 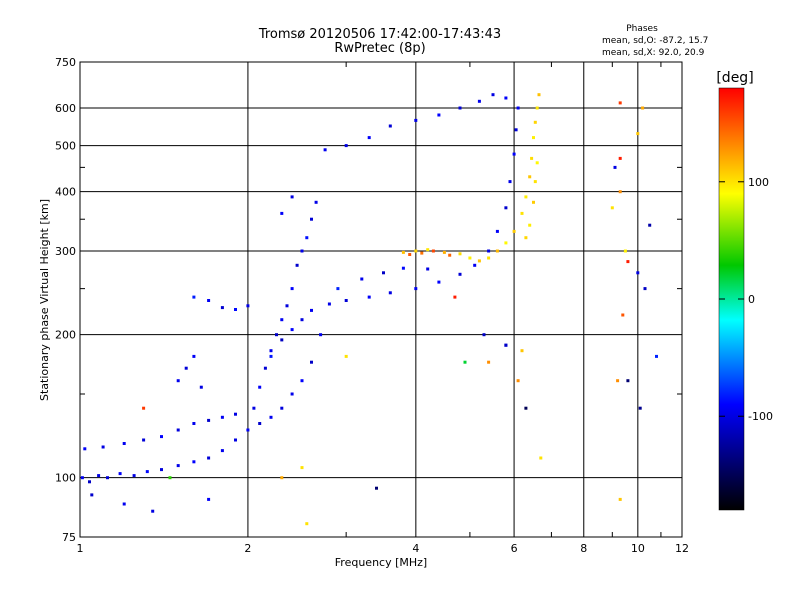 I want to click on y-tick-label: 75, so click(x=69, y=537).